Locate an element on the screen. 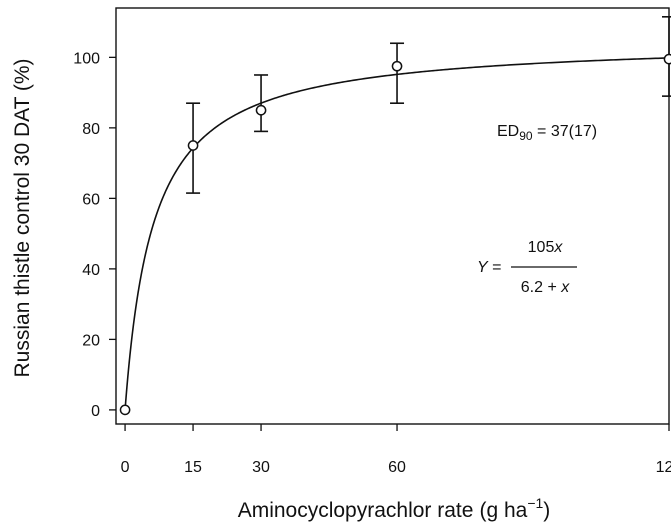 The image size is (671, 529). x-tick-label: 60 is located at coordinates (397, 467).